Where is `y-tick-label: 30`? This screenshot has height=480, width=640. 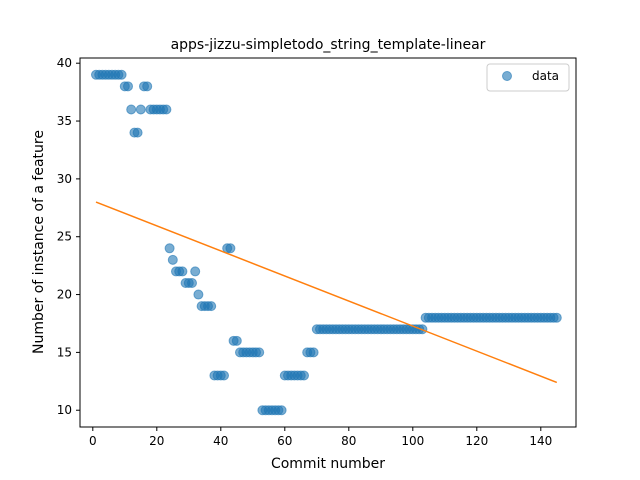
y-tick-label: 30 is located at coordinates (64, 179).